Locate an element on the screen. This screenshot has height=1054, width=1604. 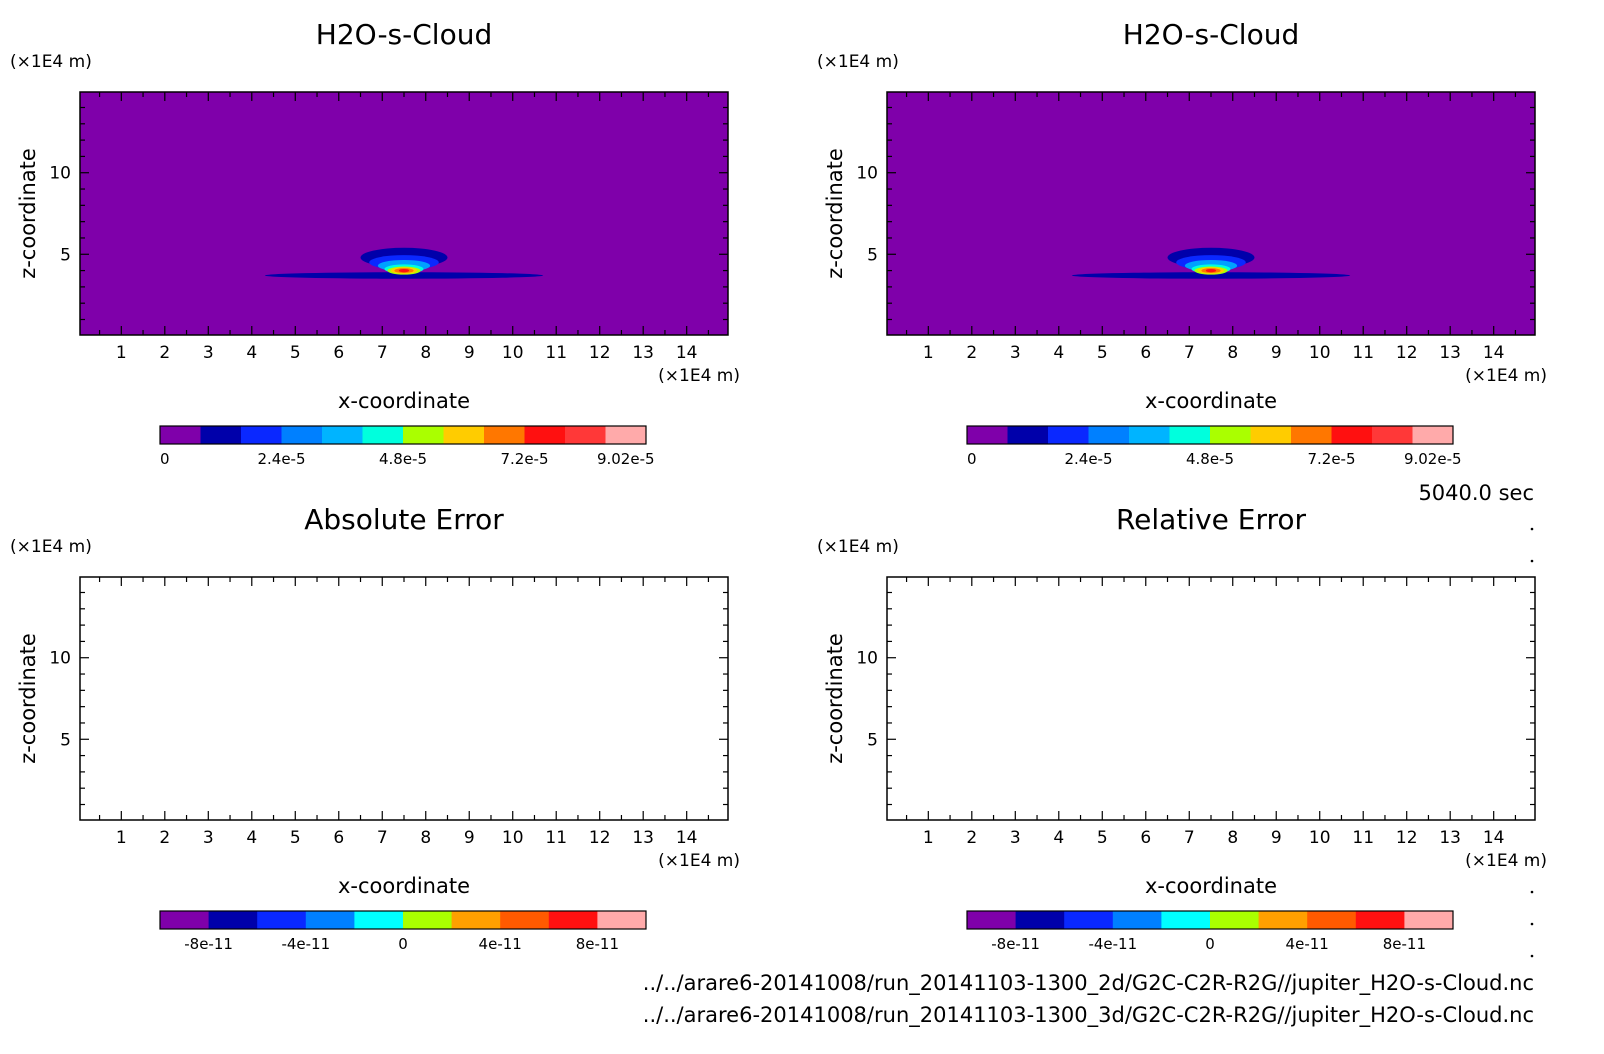
y-unit-label: (×1E4 m) is located at coordinates (51, 62).